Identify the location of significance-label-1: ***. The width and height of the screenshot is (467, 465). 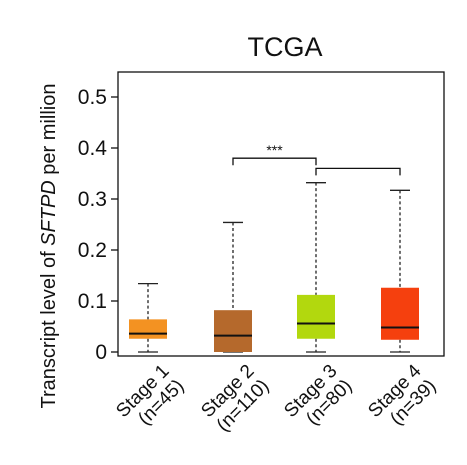
(274, 150).